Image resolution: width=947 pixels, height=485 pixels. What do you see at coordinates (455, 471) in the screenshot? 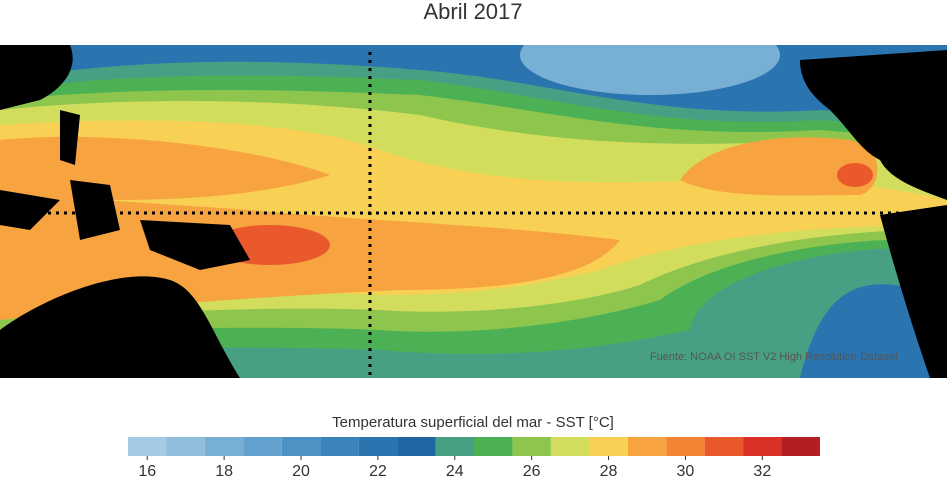
I see `colorbar-tick-label: 24` at bounding box center [455, 471].